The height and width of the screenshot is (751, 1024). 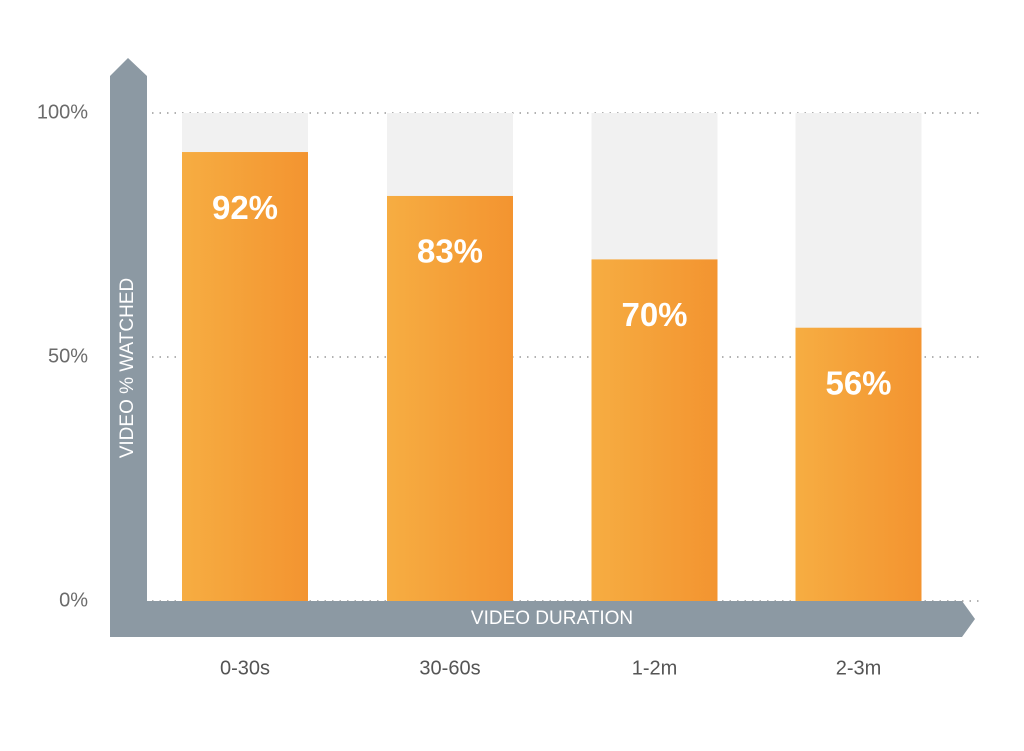 What do you see at coordinates (245, 207) in the screenshot?
I see `value-label: 92%` at bounding box center [245, 207].